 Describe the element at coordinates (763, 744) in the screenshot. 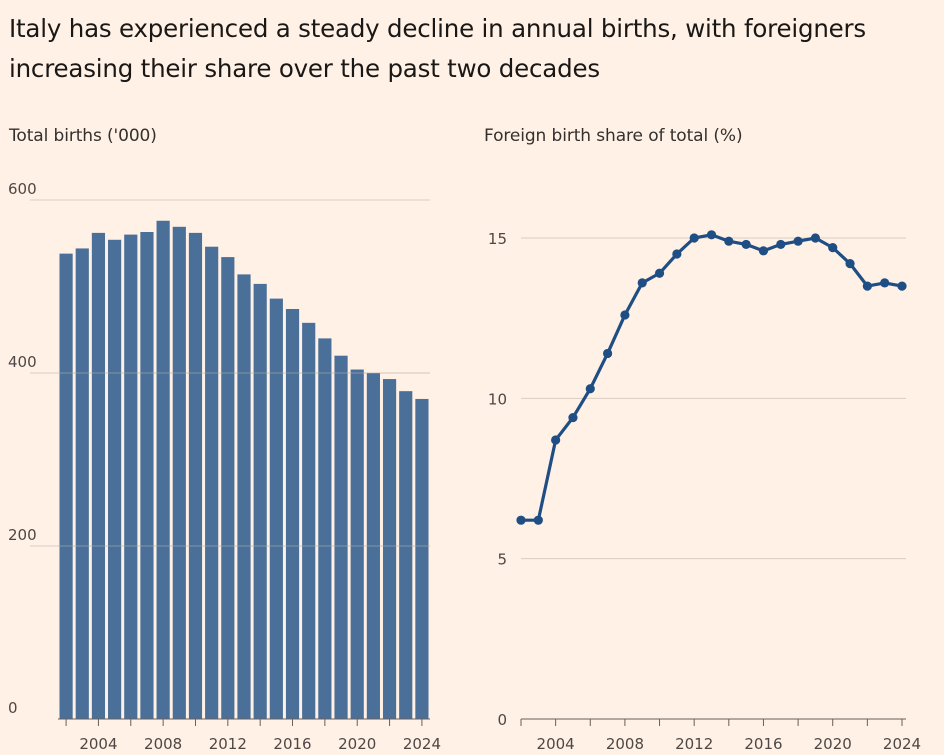

I see `share-x-tick-label: 2016` at that location.